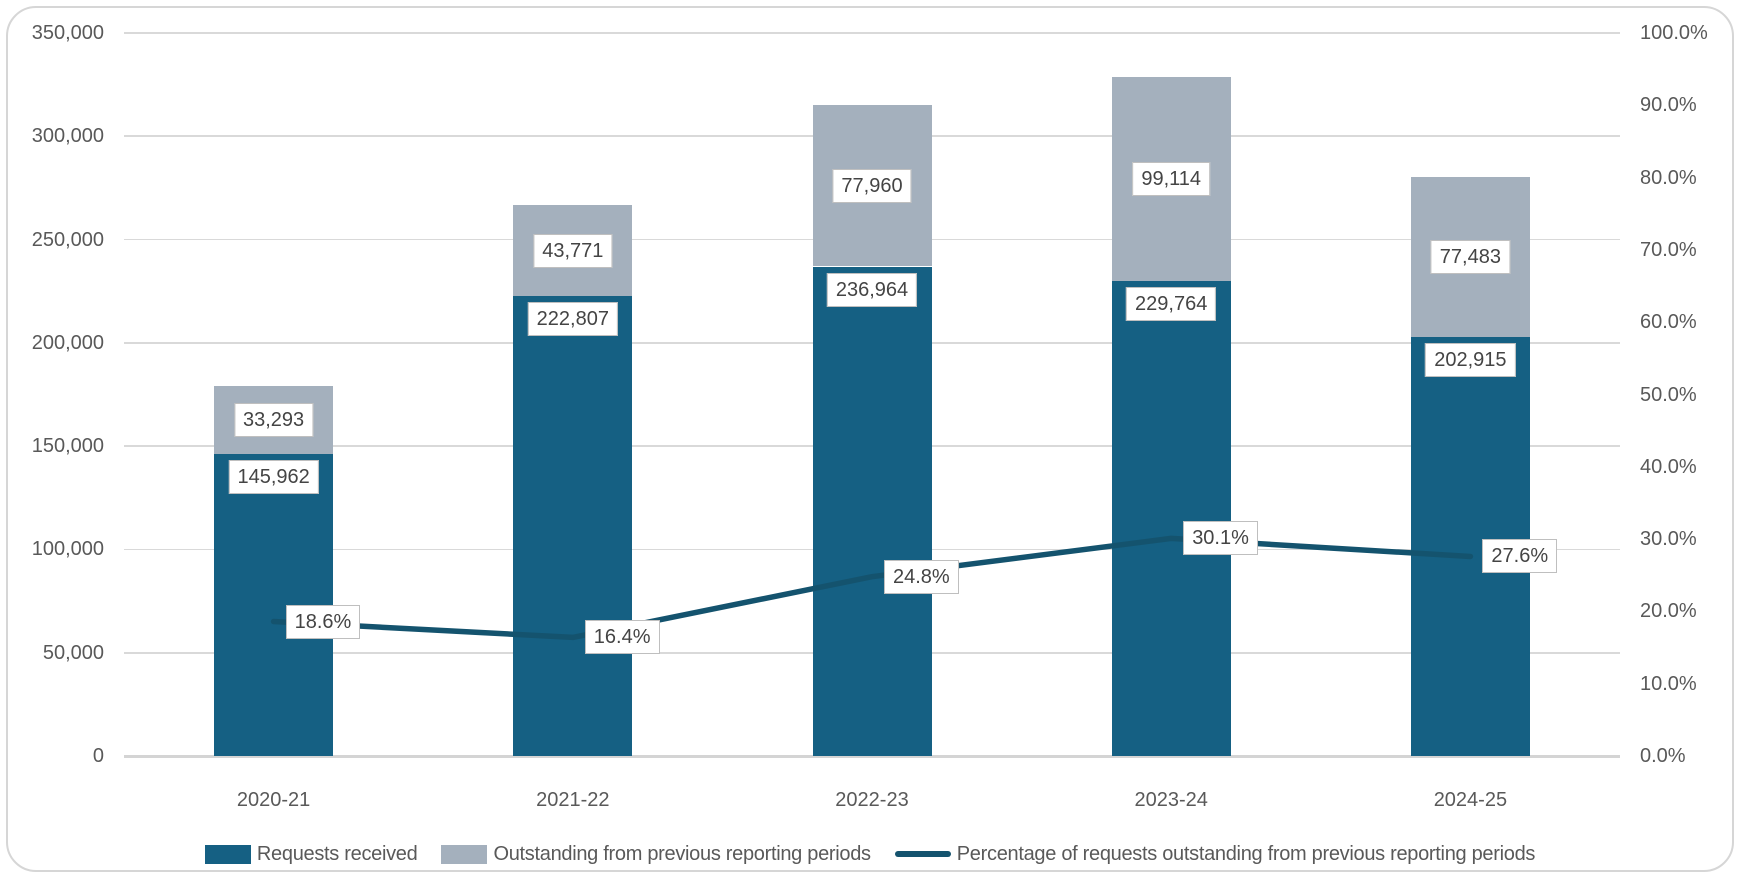 This screenshot has width=1740, height=878. Describe the element at coordinates (1663, 756) in the screenshot. I see `right-axis-tick-label: 0.0%` at that location.